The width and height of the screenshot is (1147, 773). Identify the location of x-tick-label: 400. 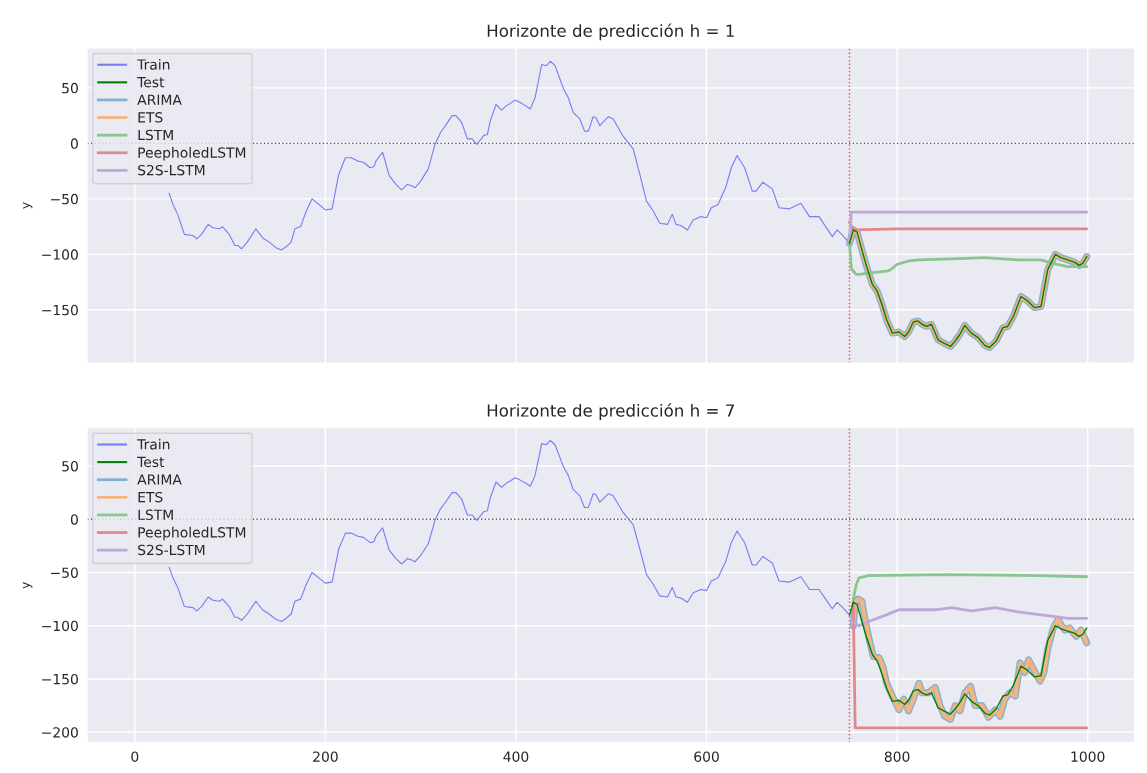
(516, 756).